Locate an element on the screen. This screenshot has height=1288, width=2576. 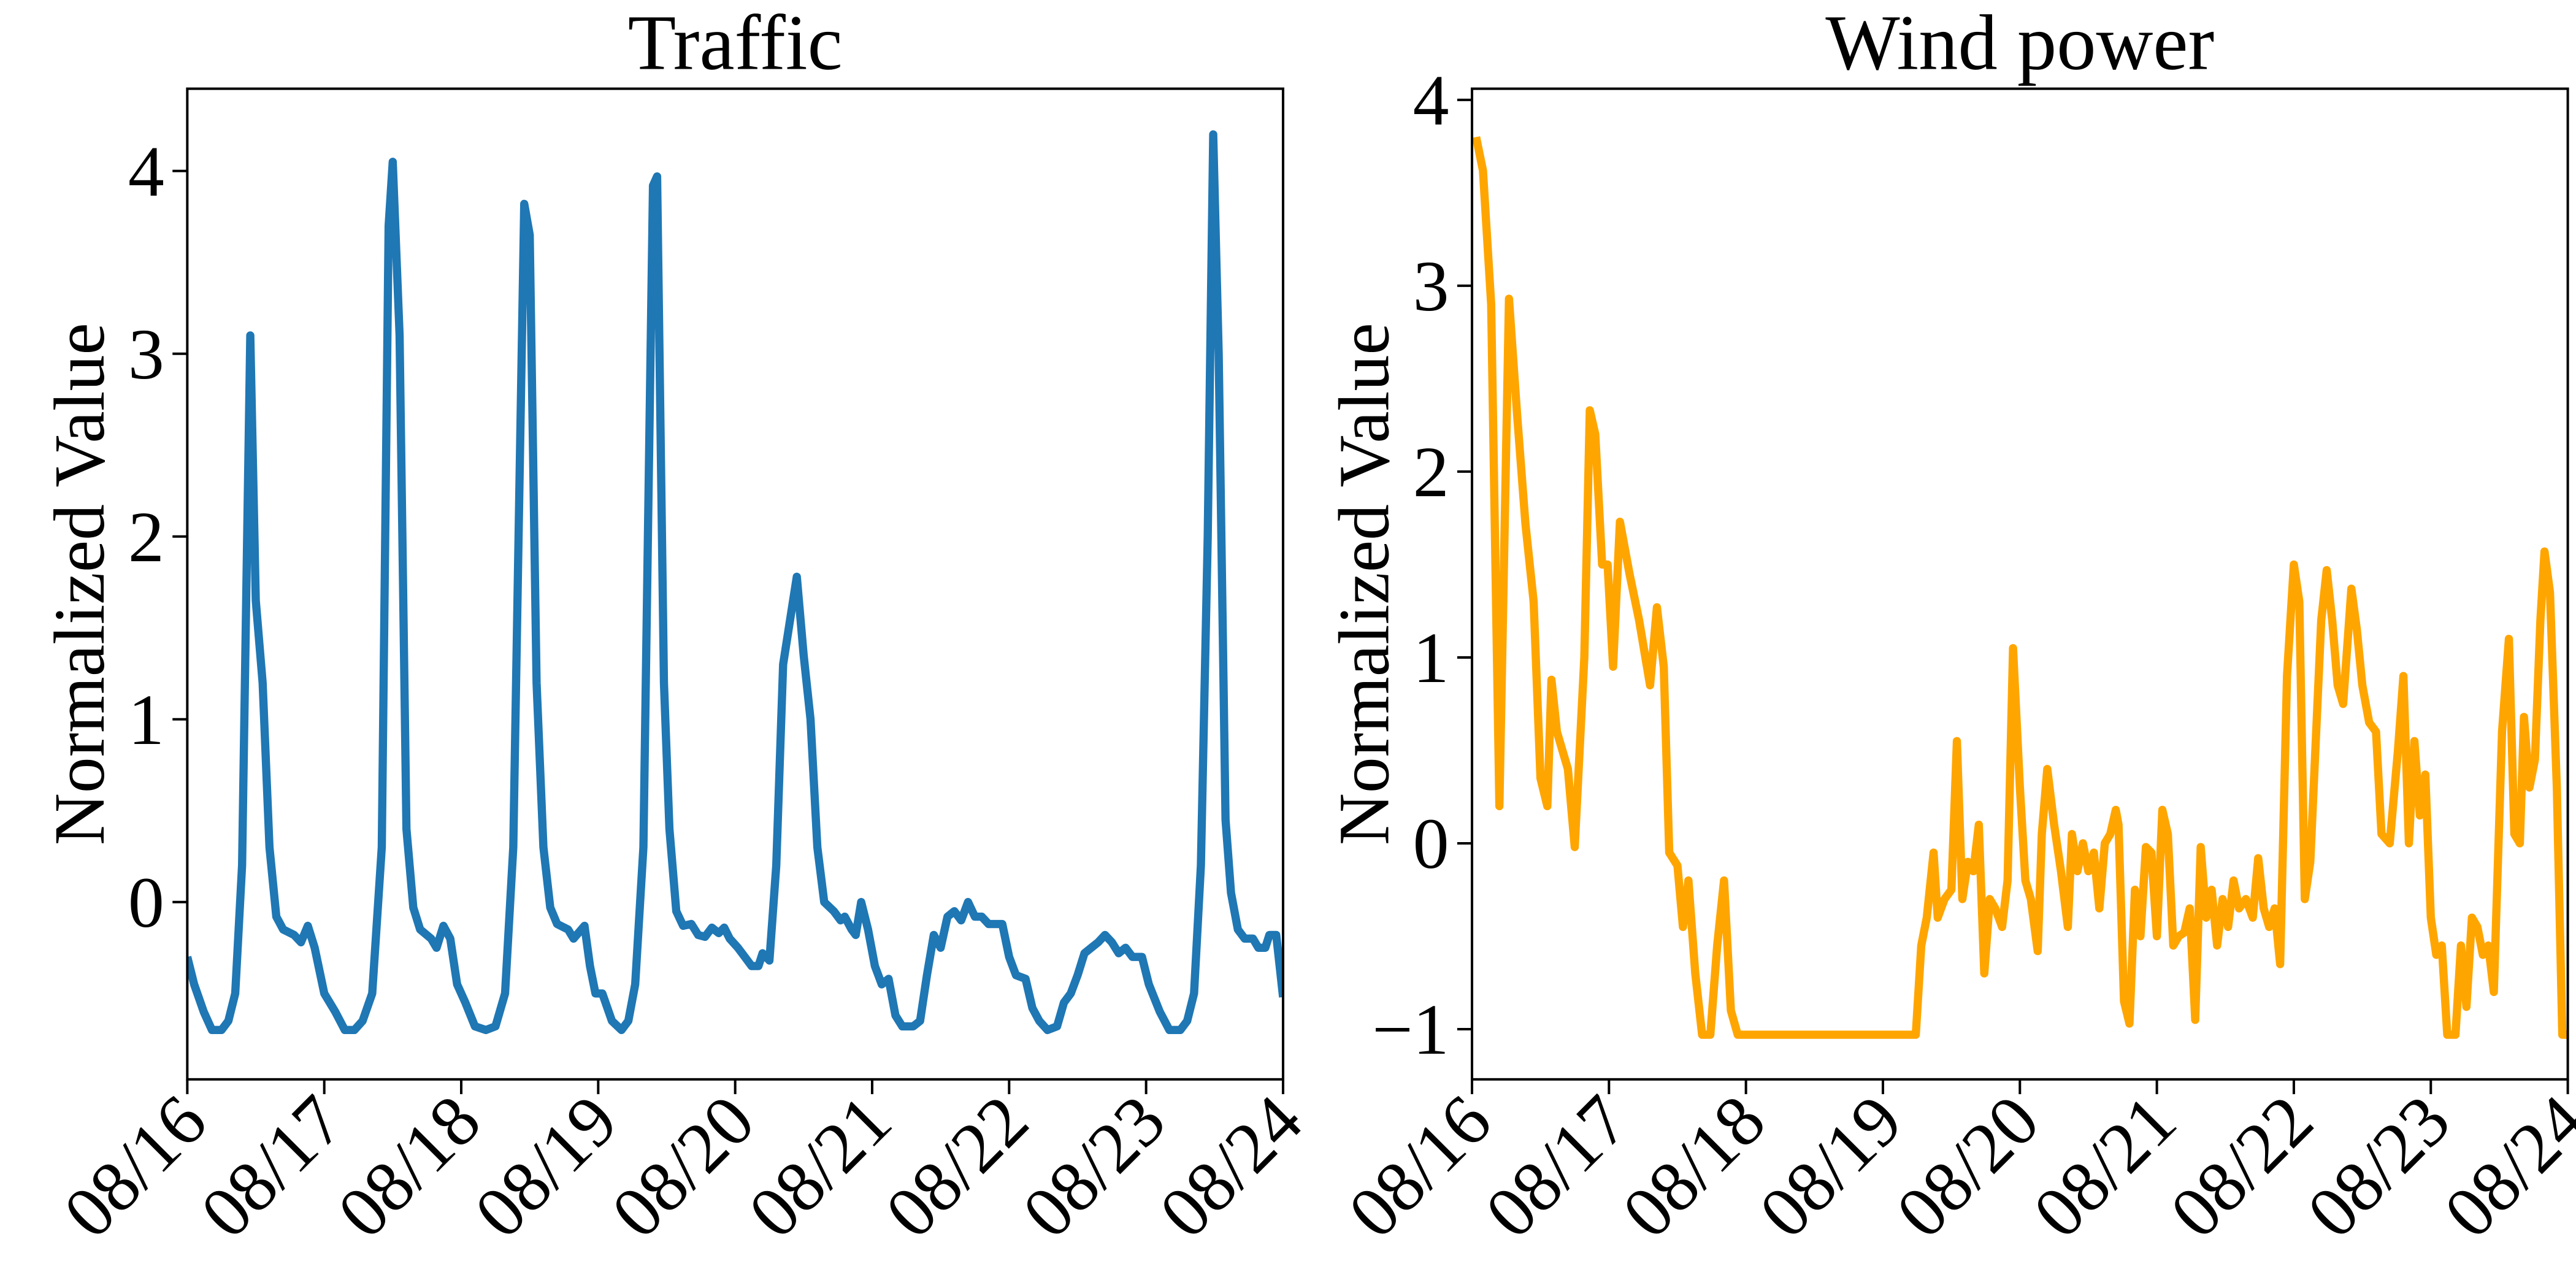
panel-title: Traffic is located at coordinates (735, 43).